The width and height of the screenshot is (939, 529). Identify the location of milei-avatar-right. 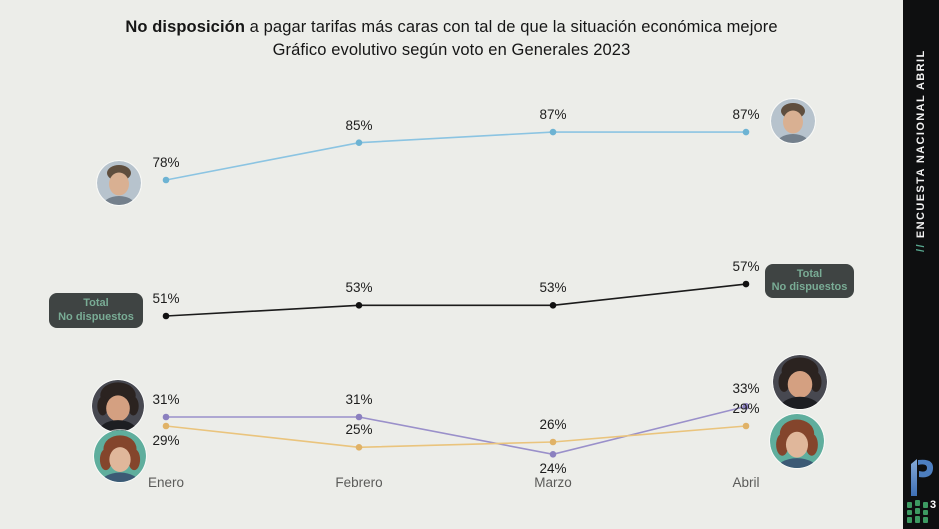
(800, 382).